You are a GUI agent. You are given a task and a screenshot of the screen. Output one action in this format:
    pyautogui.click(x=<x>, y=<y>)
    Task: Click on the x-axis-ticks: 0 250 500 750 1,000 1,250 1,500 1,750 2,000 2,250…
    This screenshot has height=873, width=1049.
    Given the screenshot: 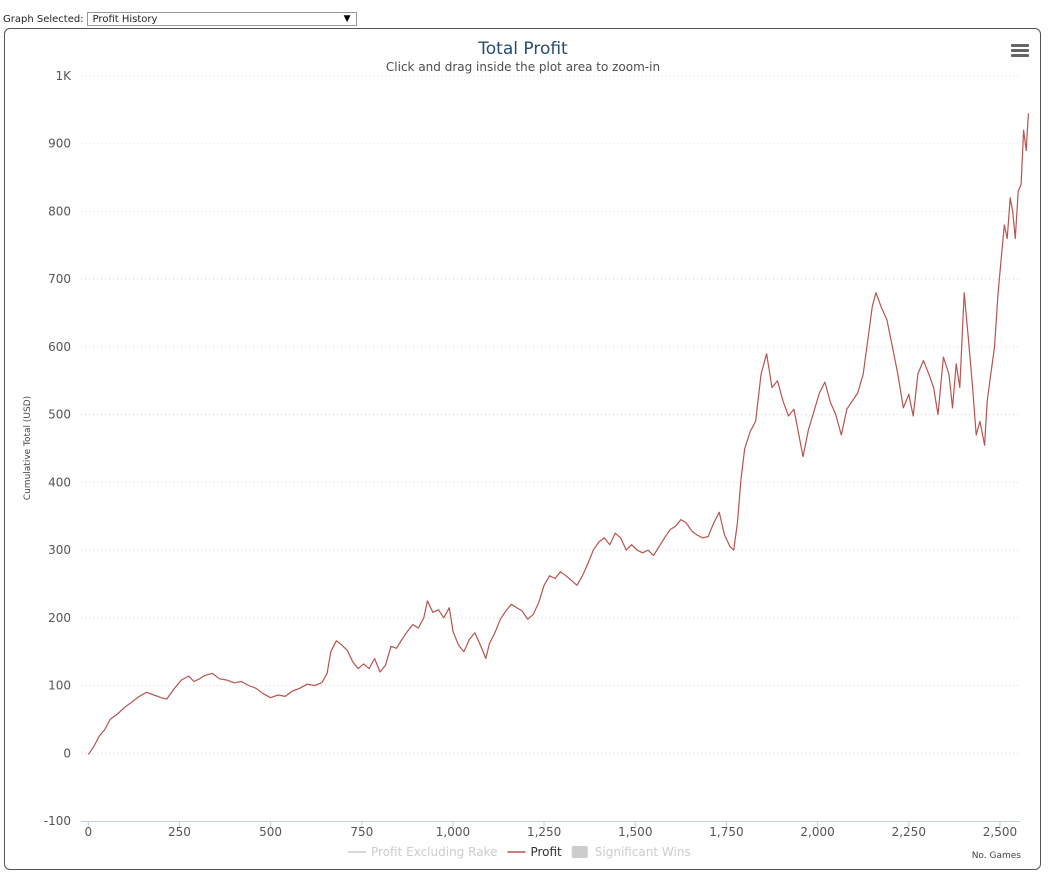 What is the action you would take?
    pyautogui.click(x=550, y=830)
    